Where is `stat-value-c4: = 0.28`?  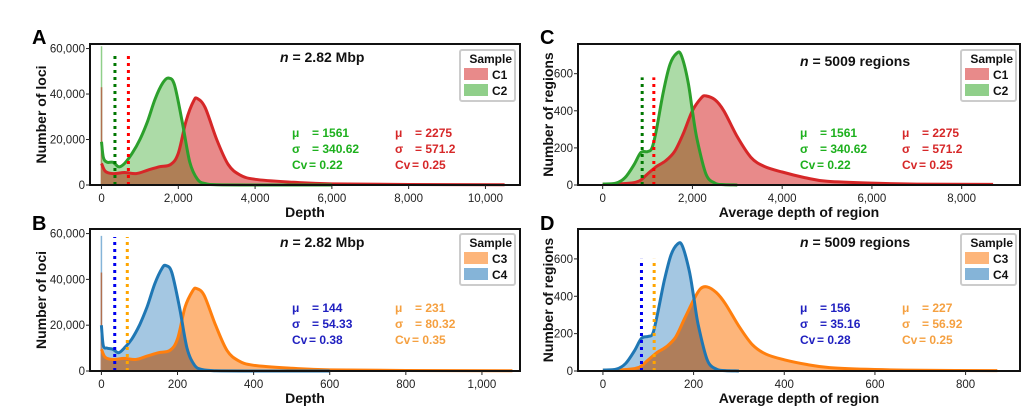 stat-value-c4: = 0.28 is located at coordinates (834, 340).